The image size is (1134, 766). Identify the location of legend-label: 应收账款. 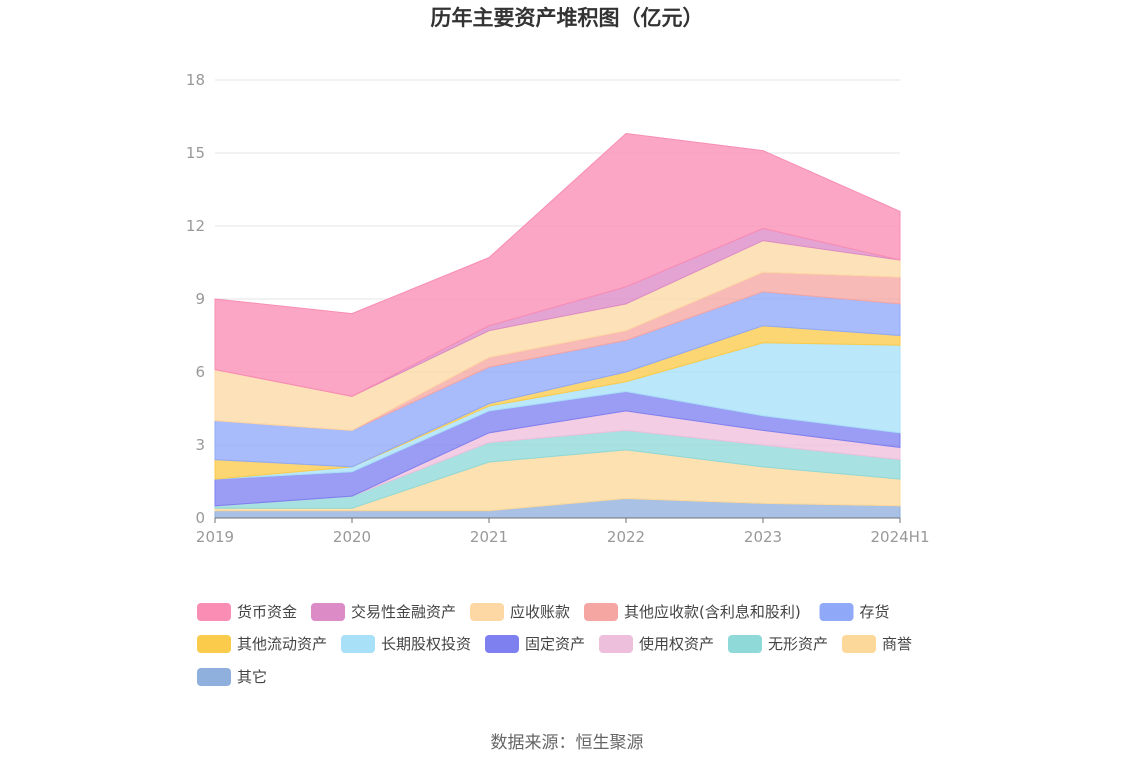
(540, 612).